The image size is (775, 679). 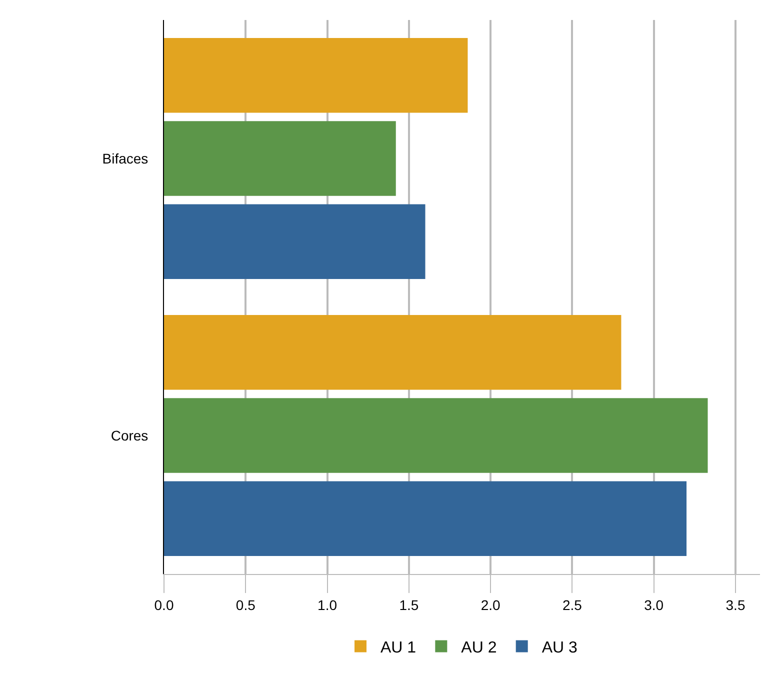 I want to click on x-tick-label: 1.0, so click(x=328, y=604).